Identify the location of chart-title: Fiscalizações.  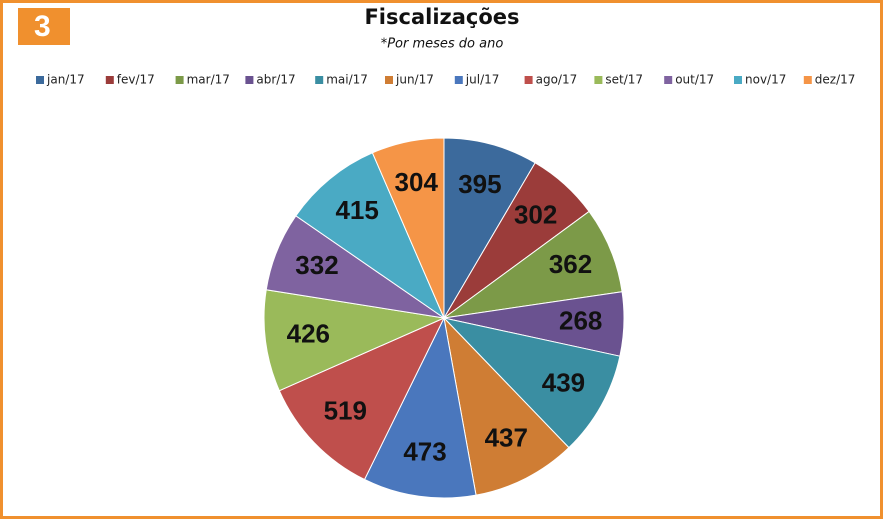
(441, 17).